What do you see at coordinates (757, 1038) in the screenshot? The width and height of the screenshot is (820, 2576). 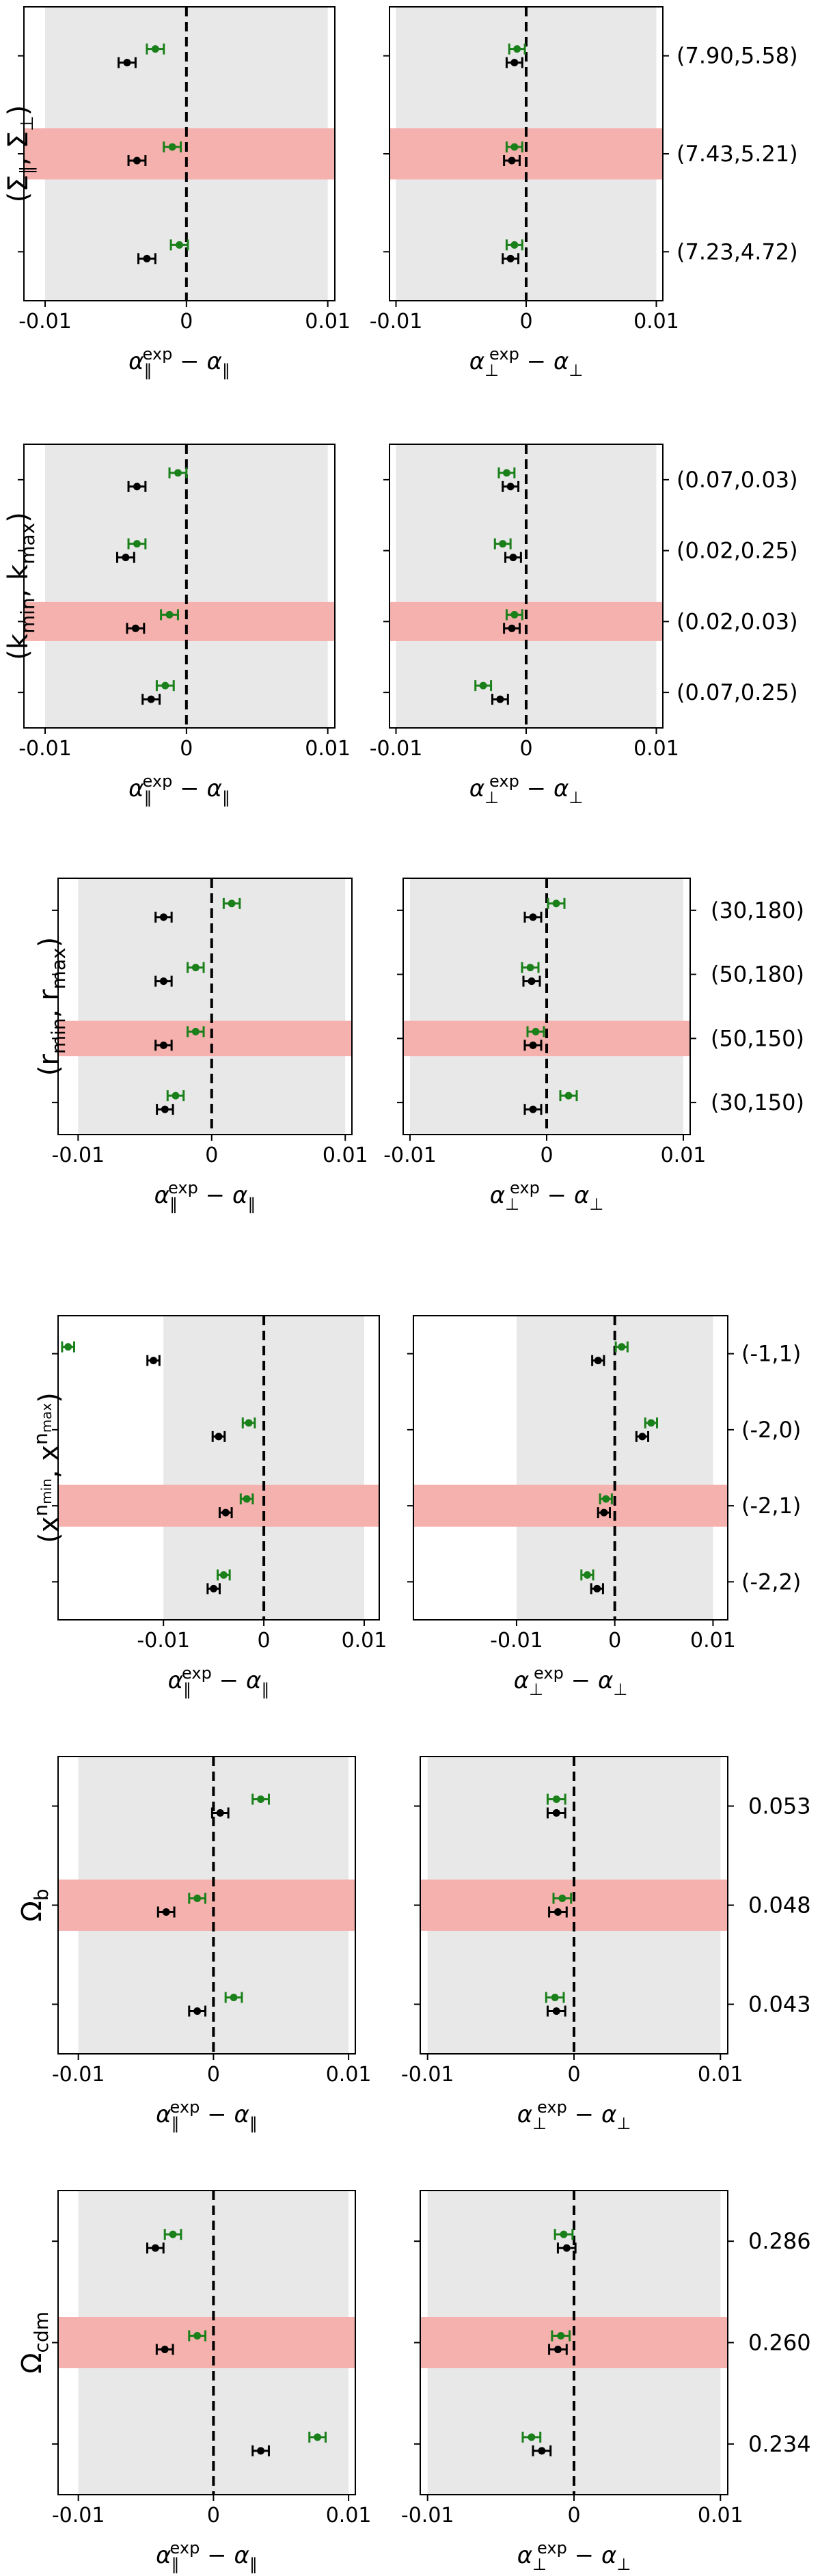 I see `row-label: (50,150)` at bounding box center [757, 1038].